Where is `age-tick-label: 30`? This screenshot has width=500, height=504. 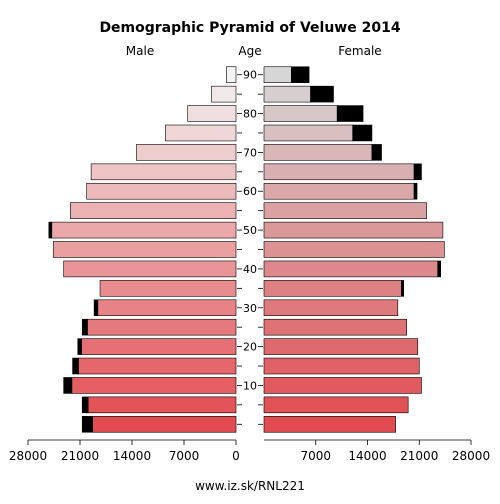 age-tick-label: 30 is located at coordinates (250, 308).